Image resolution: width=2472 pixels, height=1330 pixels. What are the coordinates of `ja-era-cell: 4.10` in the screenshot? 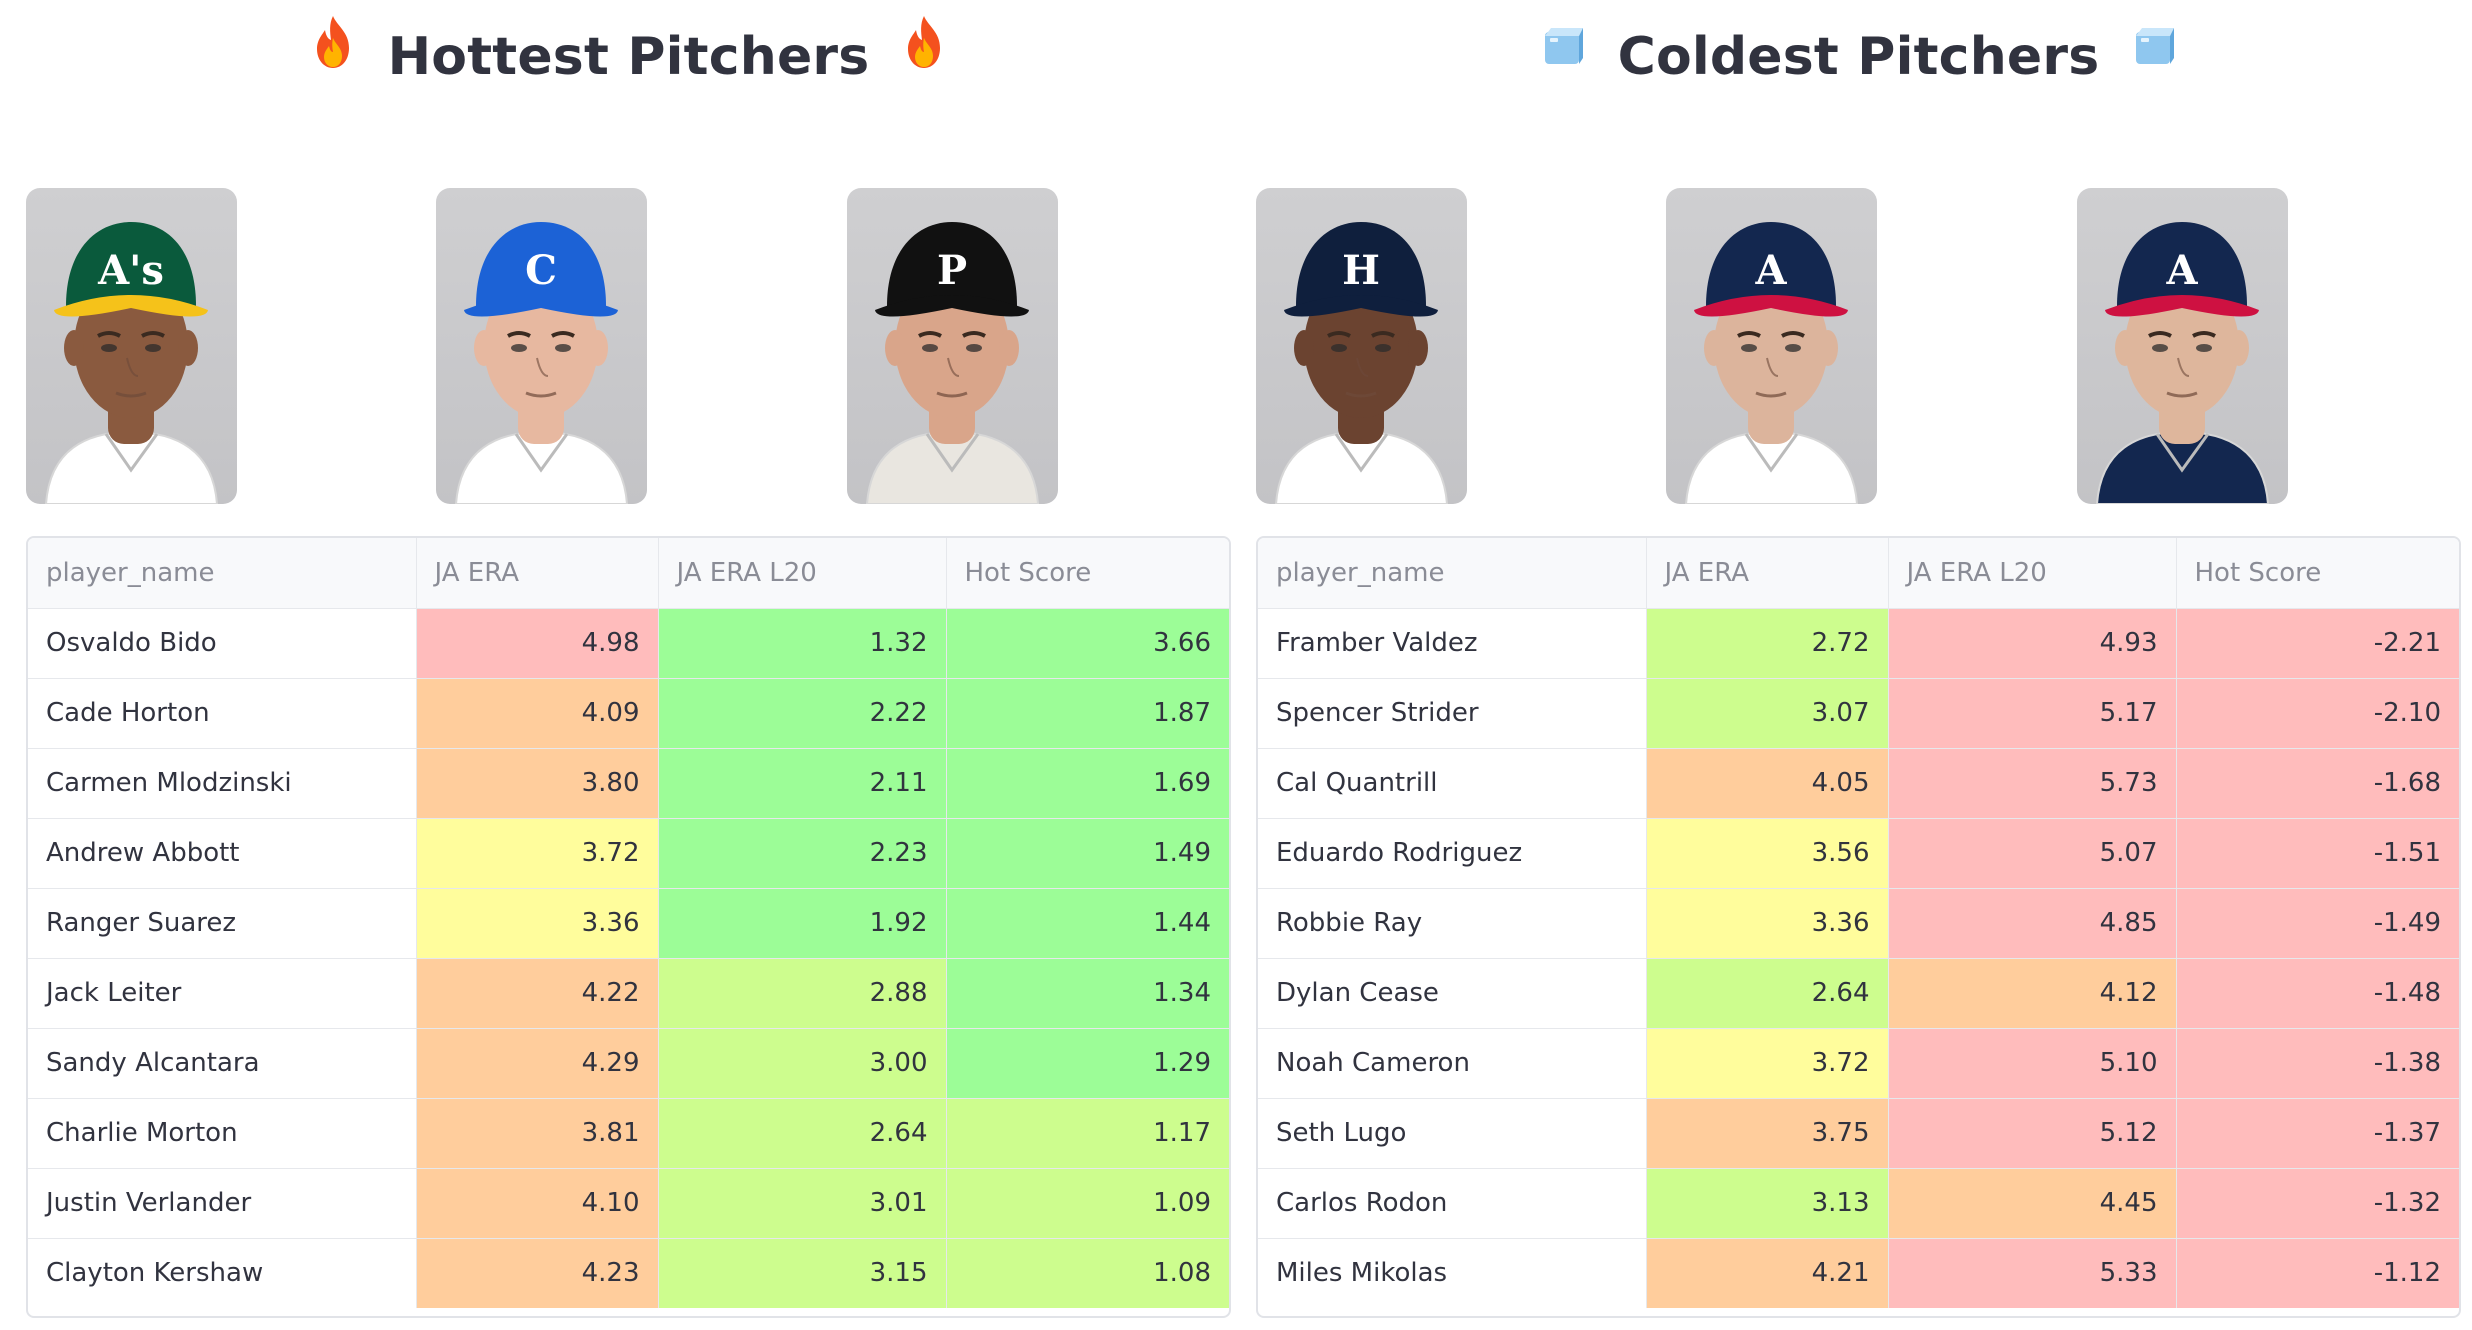 It's located at (537, 1203).